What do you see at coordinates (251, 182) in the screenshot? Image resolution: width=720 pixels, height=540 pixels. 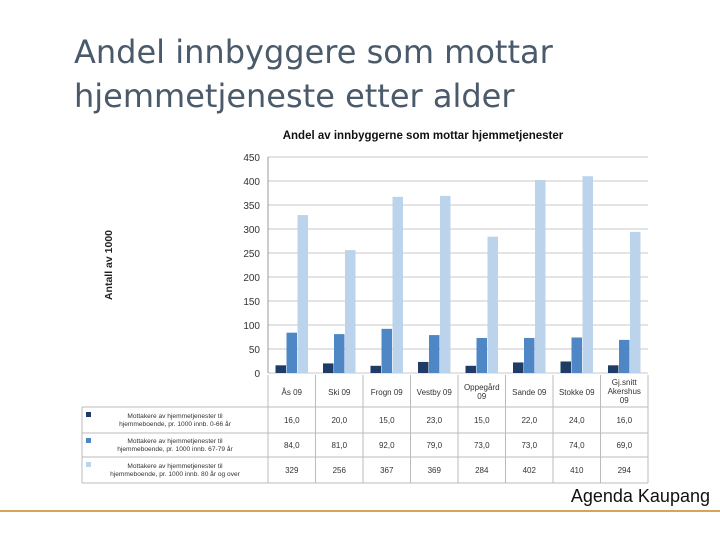 I see `y-tick-label: 400` at bounding box center [251, 182].